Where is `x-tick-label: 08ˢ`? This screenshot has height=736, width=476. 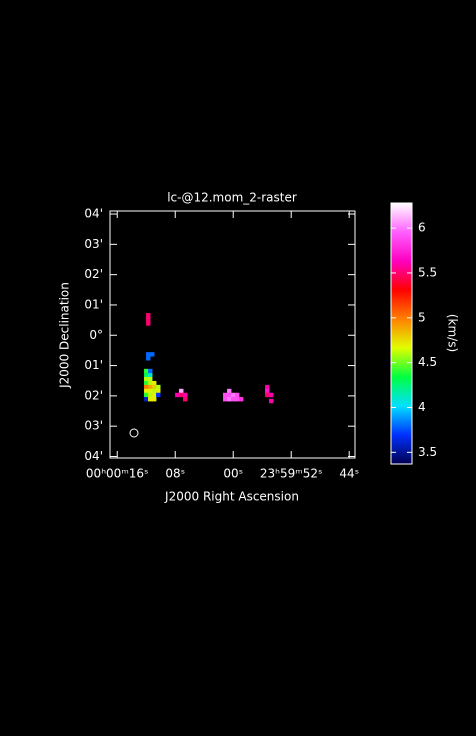 x-tick-label: 08ˢ is located at coordinates (175, 474).